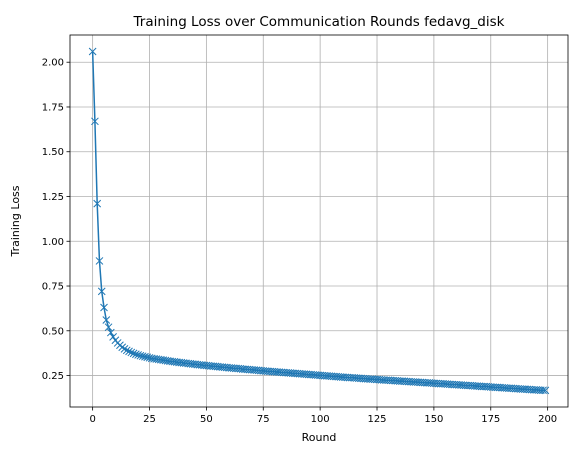 The image size is (576, 455). What do you see at coordinates (53, 152) in the screenshot?
I see `y-tick-label: 1.50` at bounding box center [53, 152].